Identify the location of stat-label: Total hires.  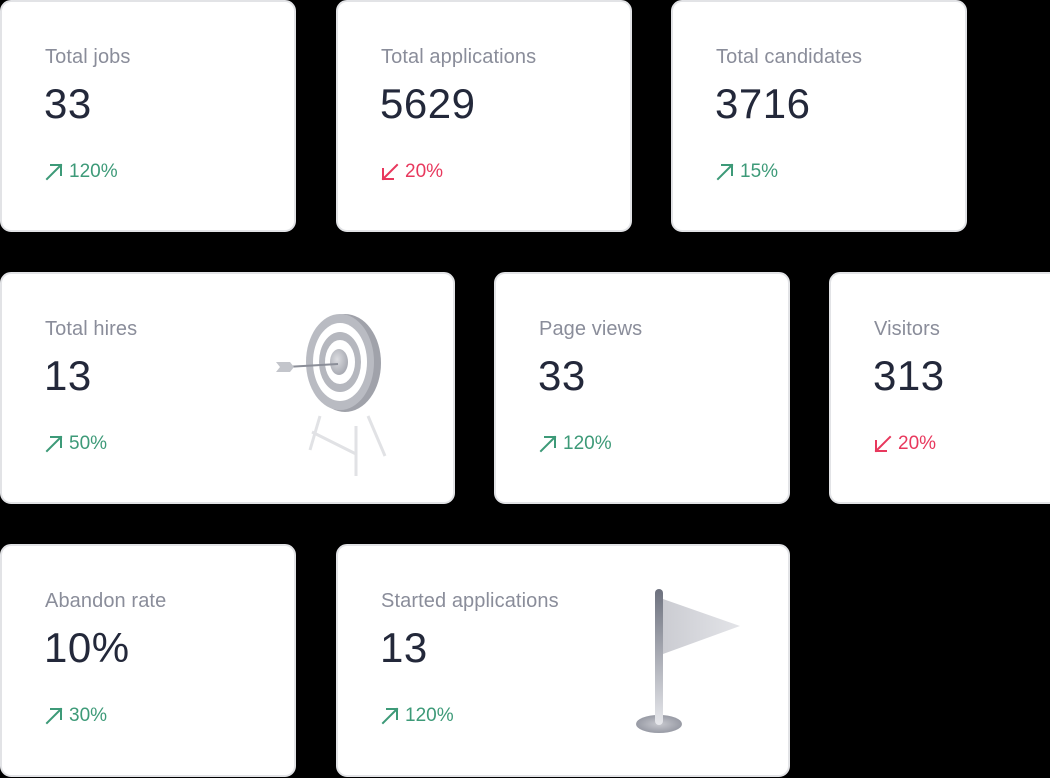
(91, 329).